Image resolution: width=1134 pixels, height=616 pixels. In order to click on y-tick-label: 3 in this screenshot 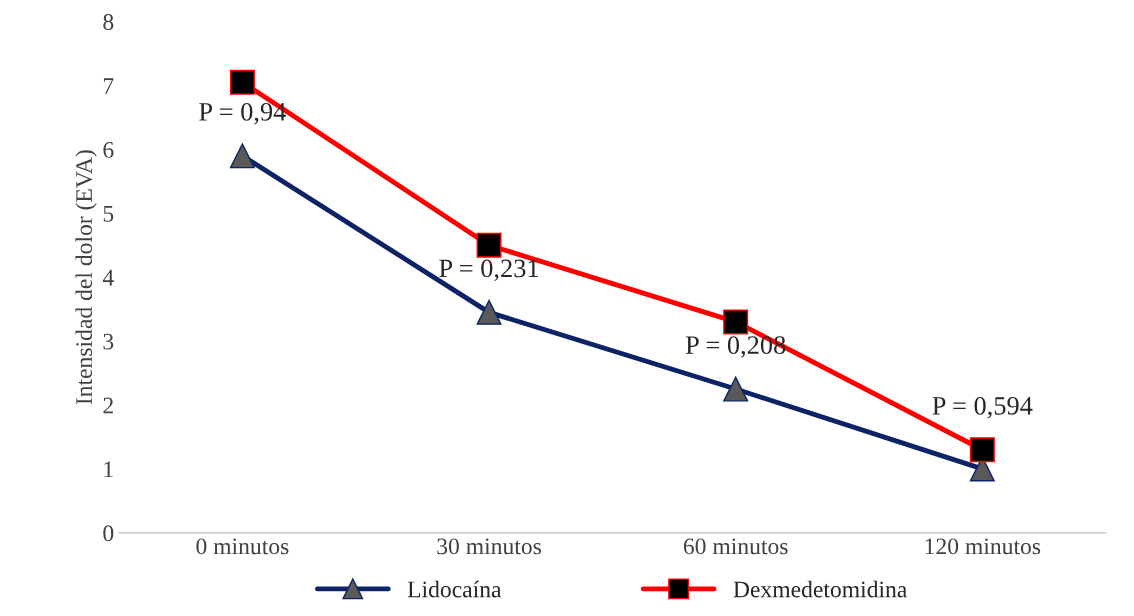, I will do `click(108, 341)`.